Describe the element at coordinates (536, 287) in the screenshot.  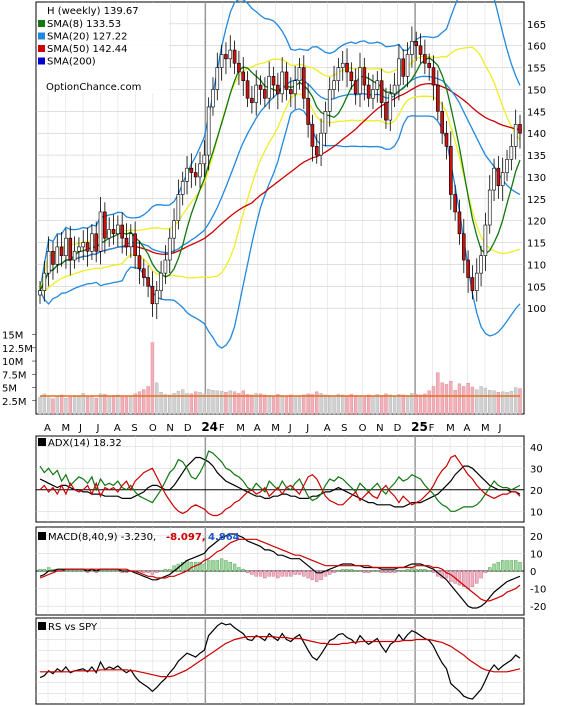
I see `price-tick-label: 105` at that location.